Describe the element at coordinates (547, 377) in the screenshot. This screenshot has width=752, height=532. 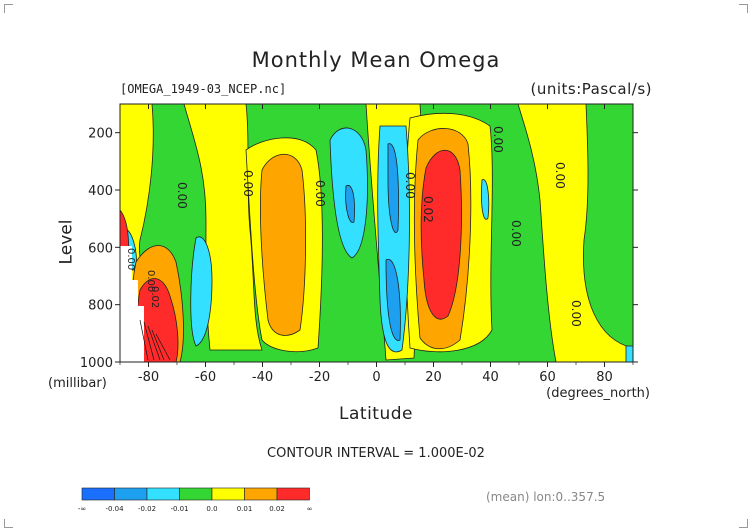
I see `x-tick-label: 60` at that location.